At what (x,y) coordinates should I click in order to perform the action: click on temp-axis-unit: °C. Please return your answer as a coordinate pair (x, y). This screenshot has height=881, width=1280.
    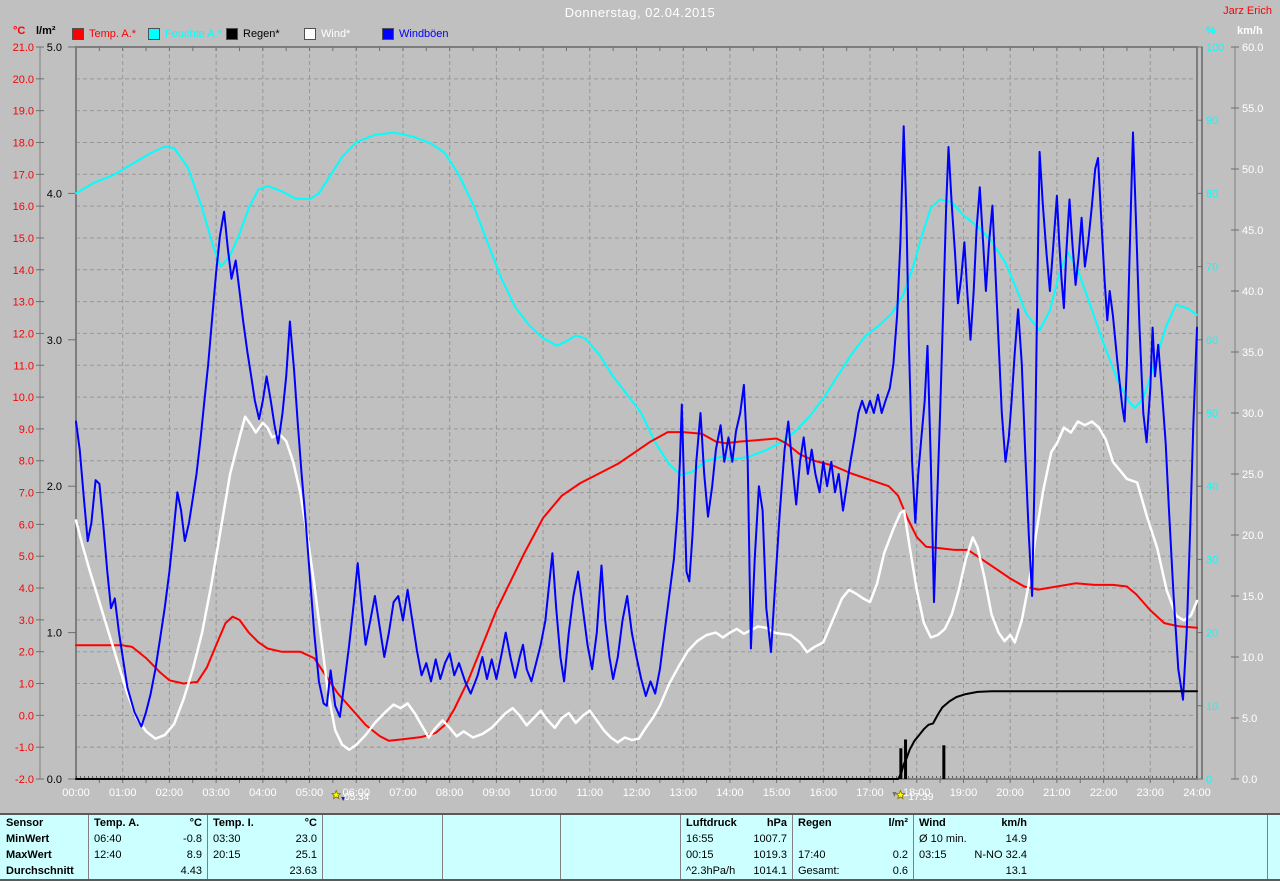
    Looking at the image, I should click on (19, 31).